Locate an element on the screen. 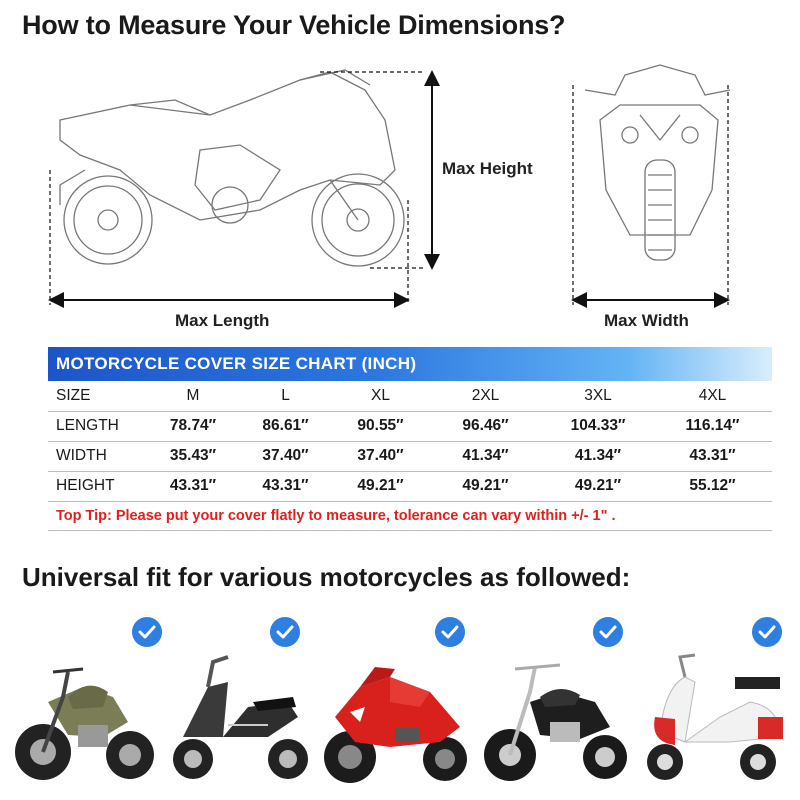 This screenshot has height=800, width=800. table-cell: 116.14″ is located at coordinates (712, 426).